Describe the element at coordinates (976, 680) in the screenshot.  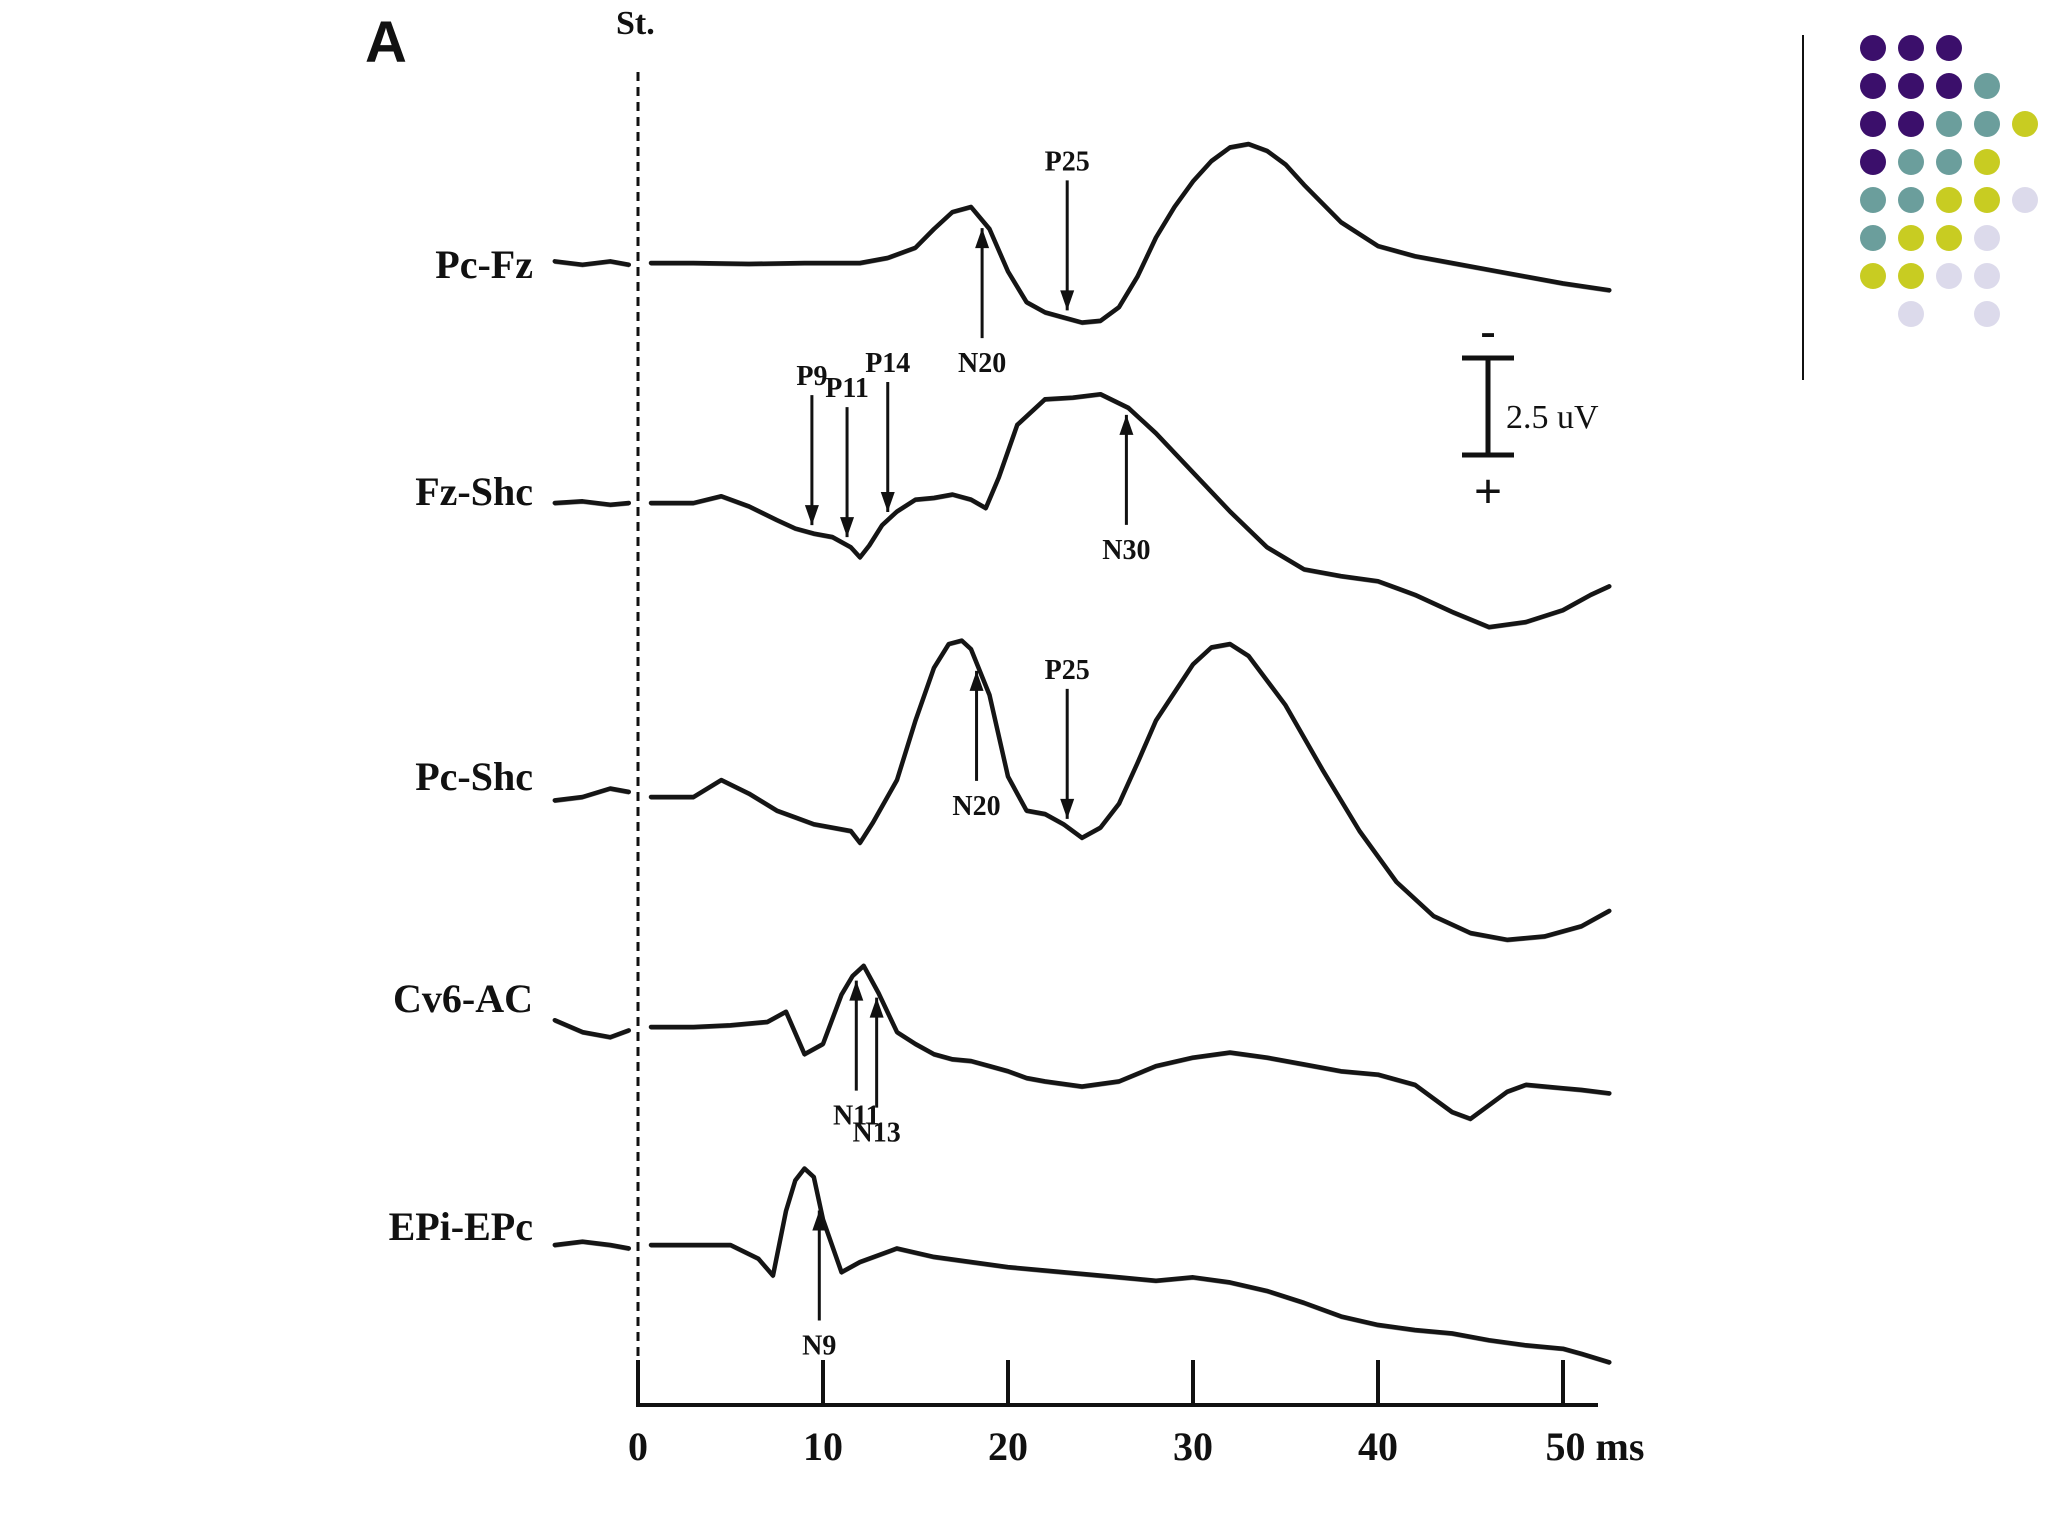
I see `marker-arrowhead-n20-pc-shc` at that location.